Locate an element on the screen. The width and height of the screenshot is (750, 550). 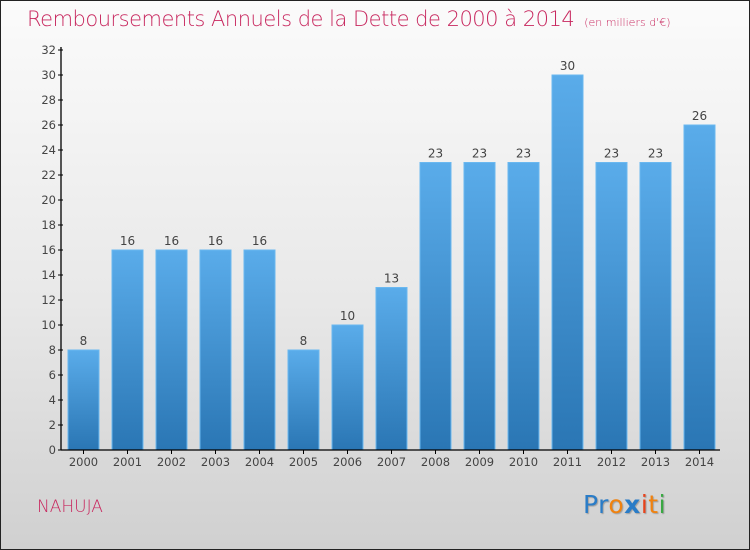
bar-2013 is located at coordinates (655, 306).